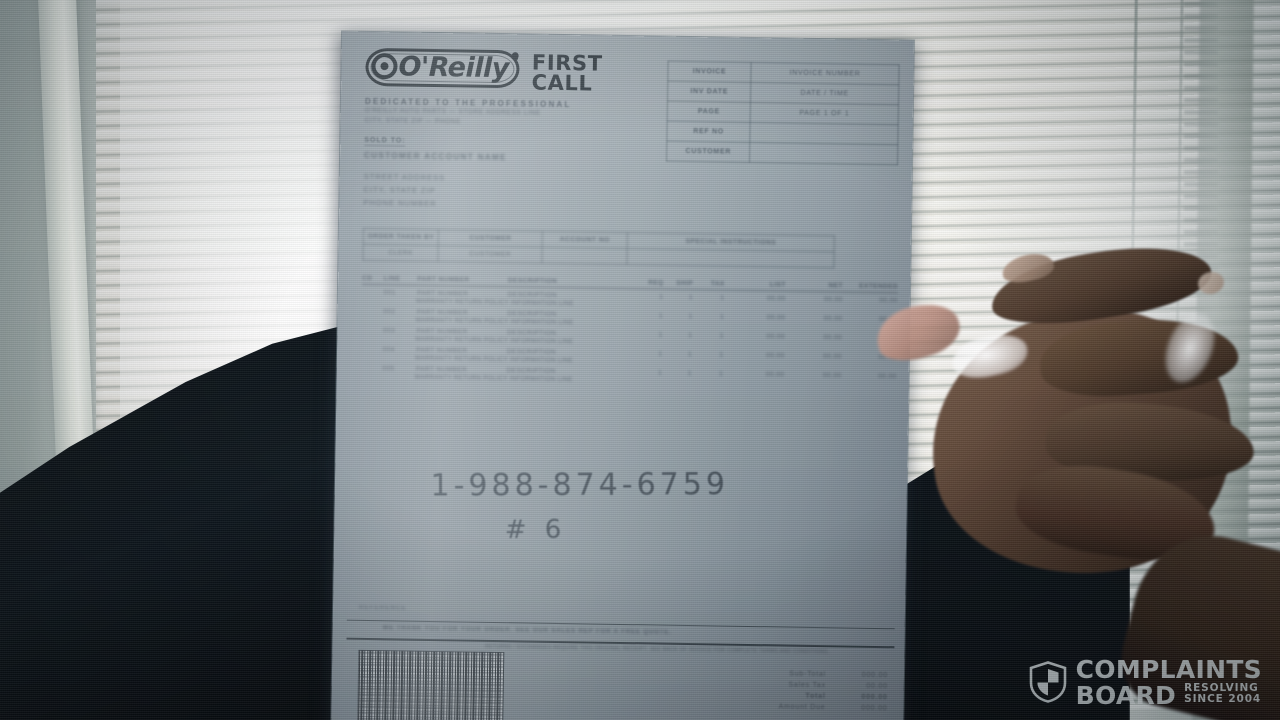 The width and height of the screenshot is (1280, 720). What do you see at coordinates (777, 285) in the screenshot?
I see `col-header-list: LIST` at bounding box center [777, 285].